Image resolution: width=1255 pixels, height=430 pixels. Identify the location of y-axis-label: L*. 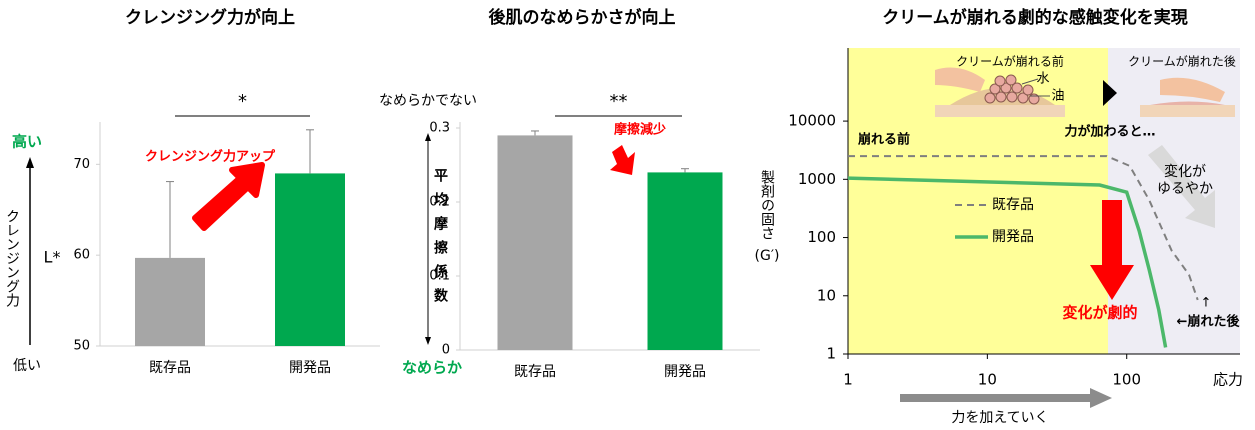
(52, 257).